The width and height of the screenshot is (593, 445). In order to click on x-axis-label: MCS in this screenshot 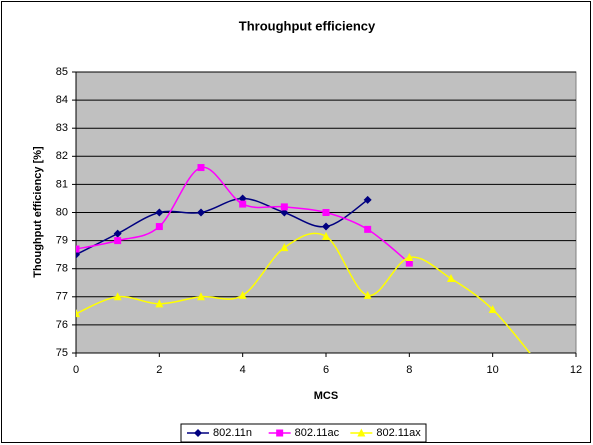, I will do `click(326, 396)`.